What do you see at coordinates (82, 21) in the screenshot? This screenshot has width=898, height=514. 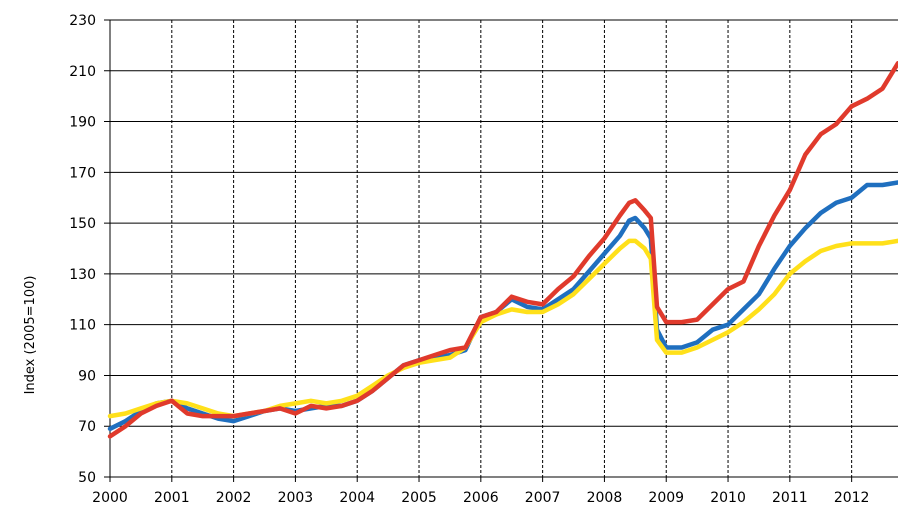 I see `y-tick-label: 230` at bounding box center [82, 21].